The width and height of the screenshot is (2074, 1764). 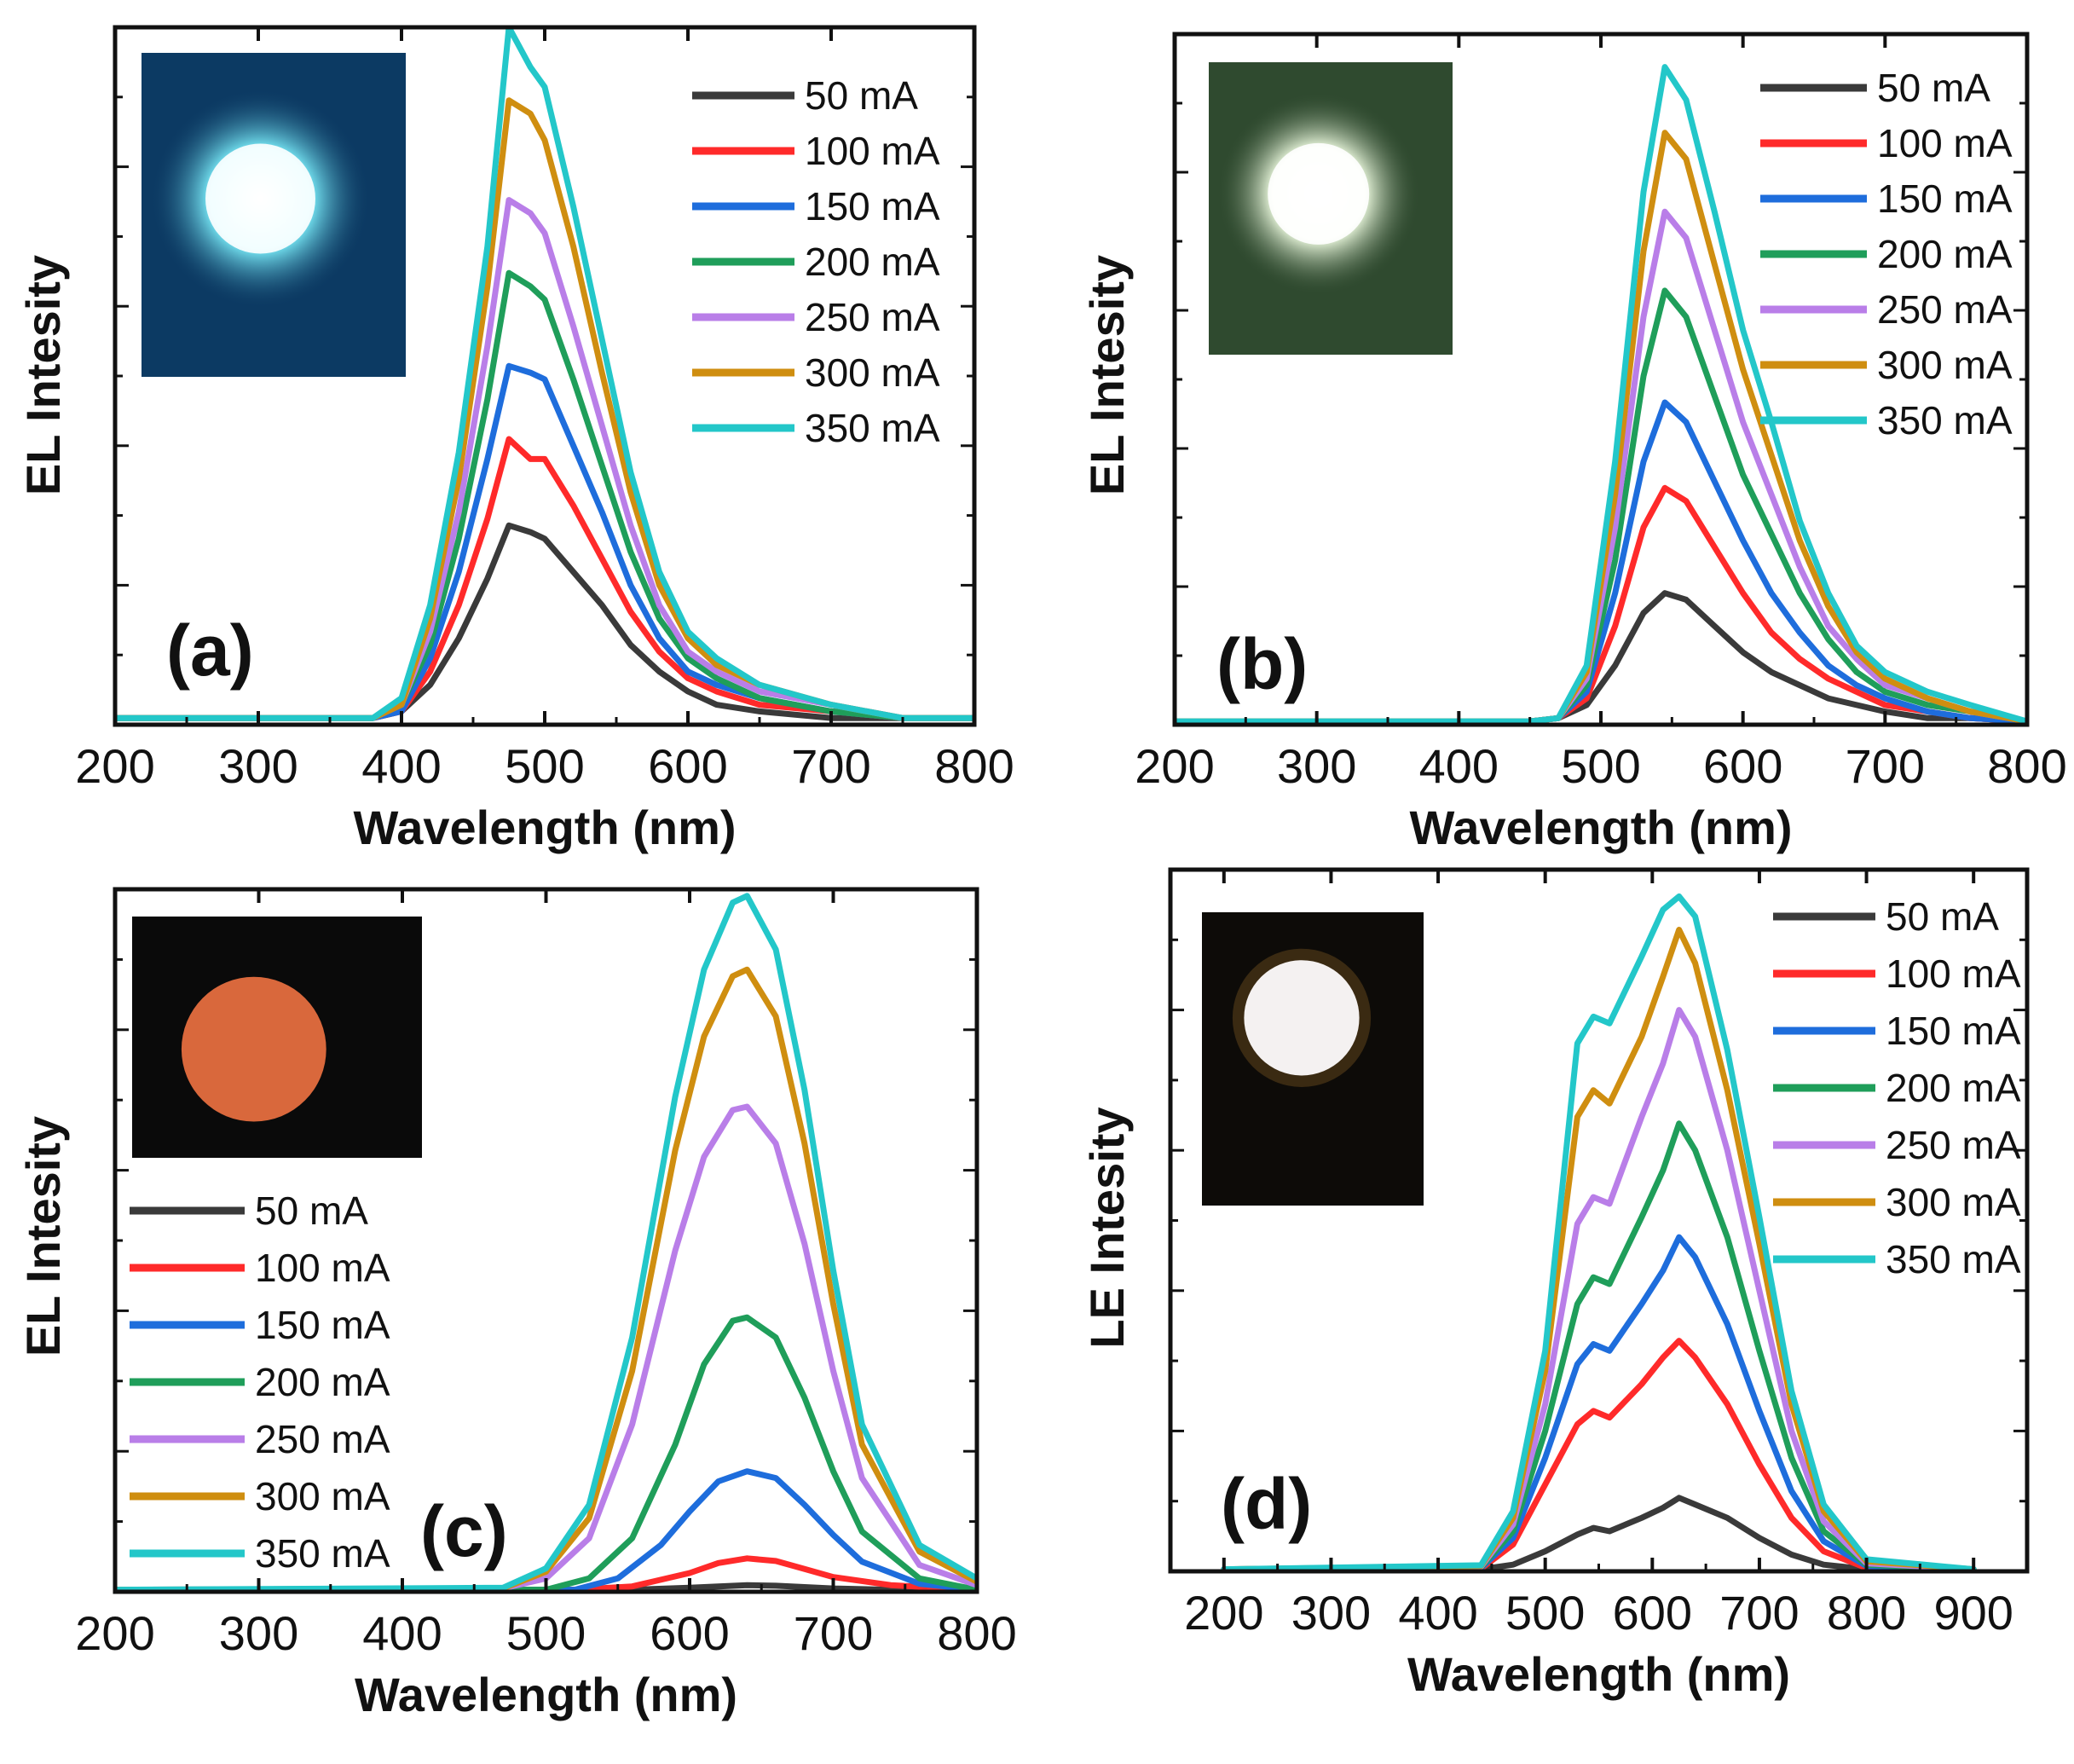 I want to click on x-tick-label-a: 700, so click(x=830, y=766).